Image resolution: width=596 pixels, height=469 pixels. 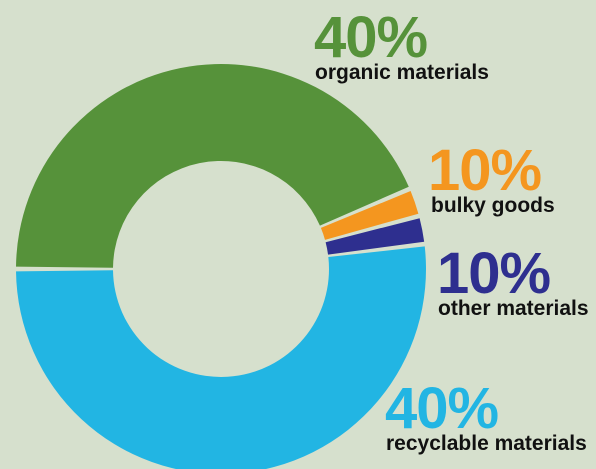 What do you see at coordinates (493, 205) in the screenshot?
I see `slice-1-label: bulky goods` at bounding box center [493, 205].